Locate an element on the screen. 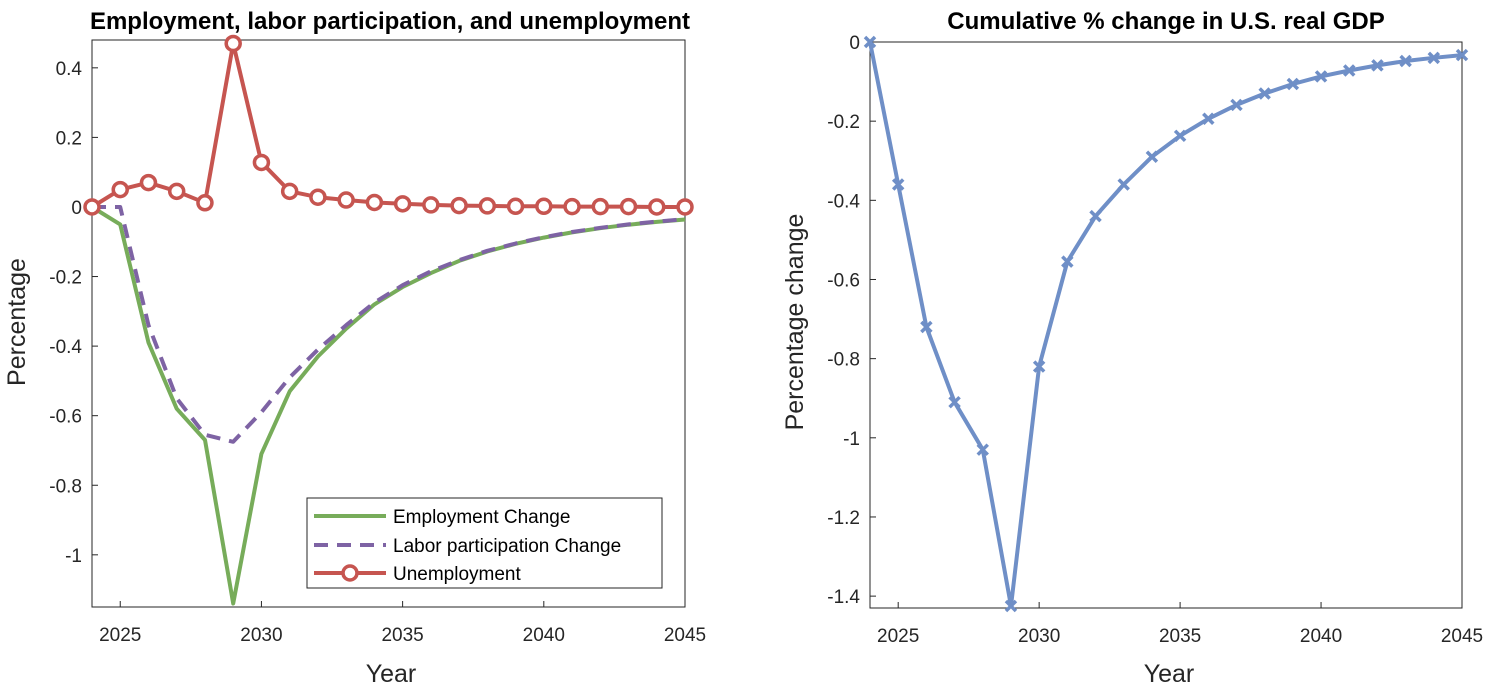  y-tick-label: 0.2 is located at coordinates (69, 138).